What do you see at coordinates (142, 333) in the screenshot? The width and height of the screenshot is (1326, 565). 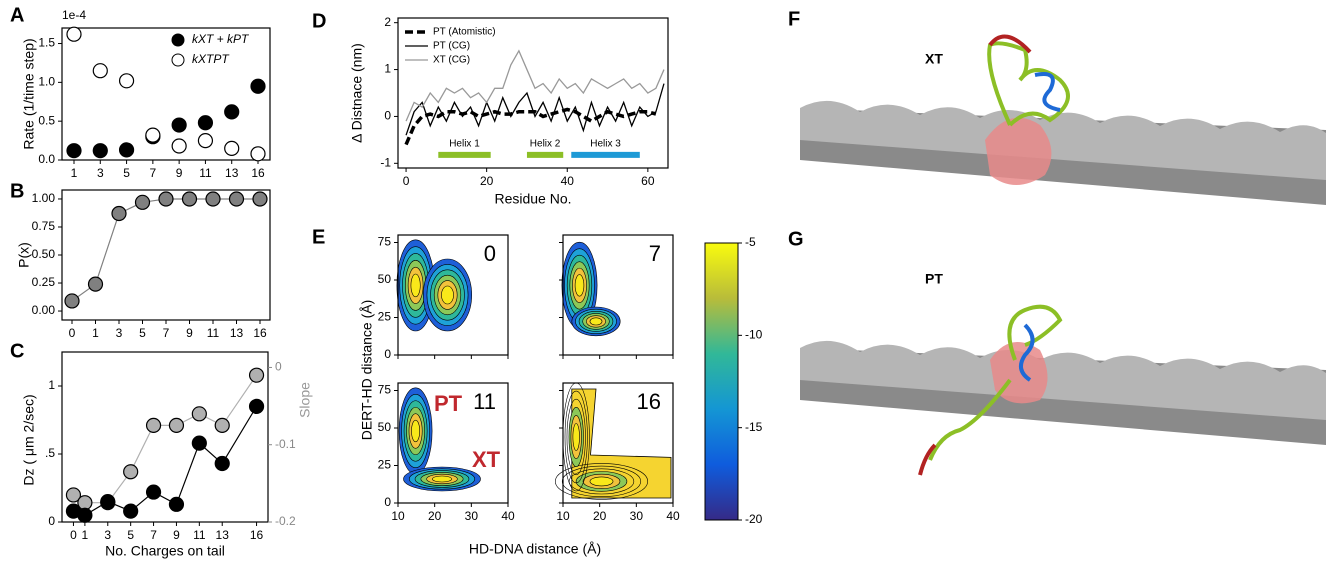 I see `x-tick-label: 5` at bounding box center [142, 333].